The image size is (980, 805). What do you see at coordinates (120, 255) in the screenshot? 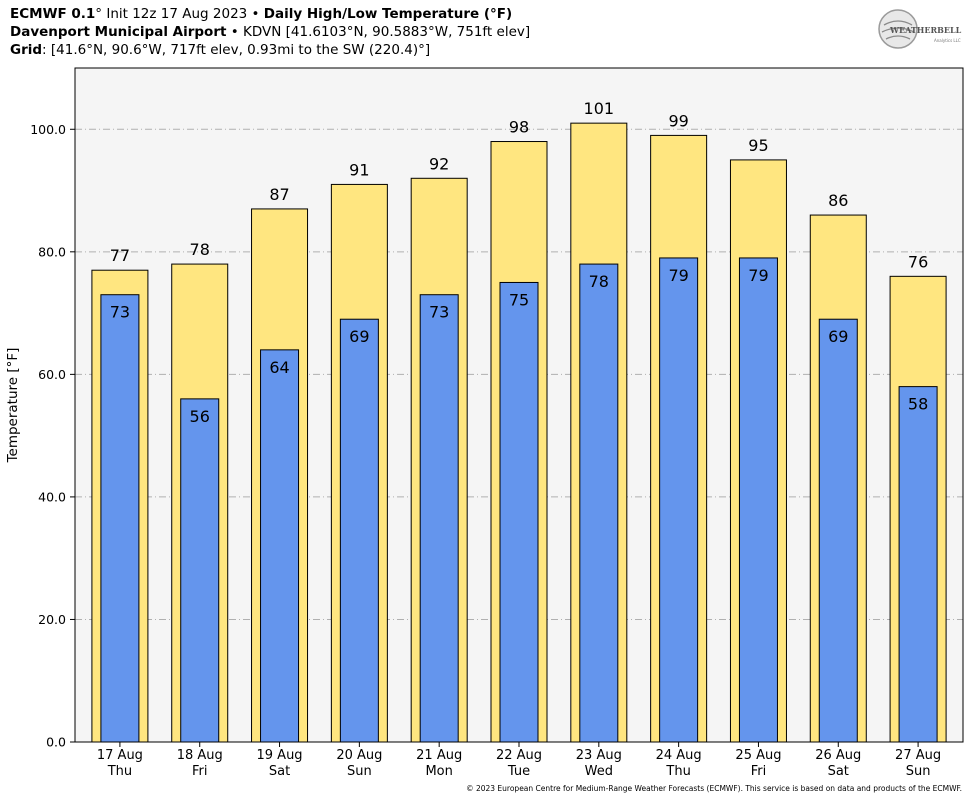
I see `high-value-label: 77` at bounding box center [120, 255].